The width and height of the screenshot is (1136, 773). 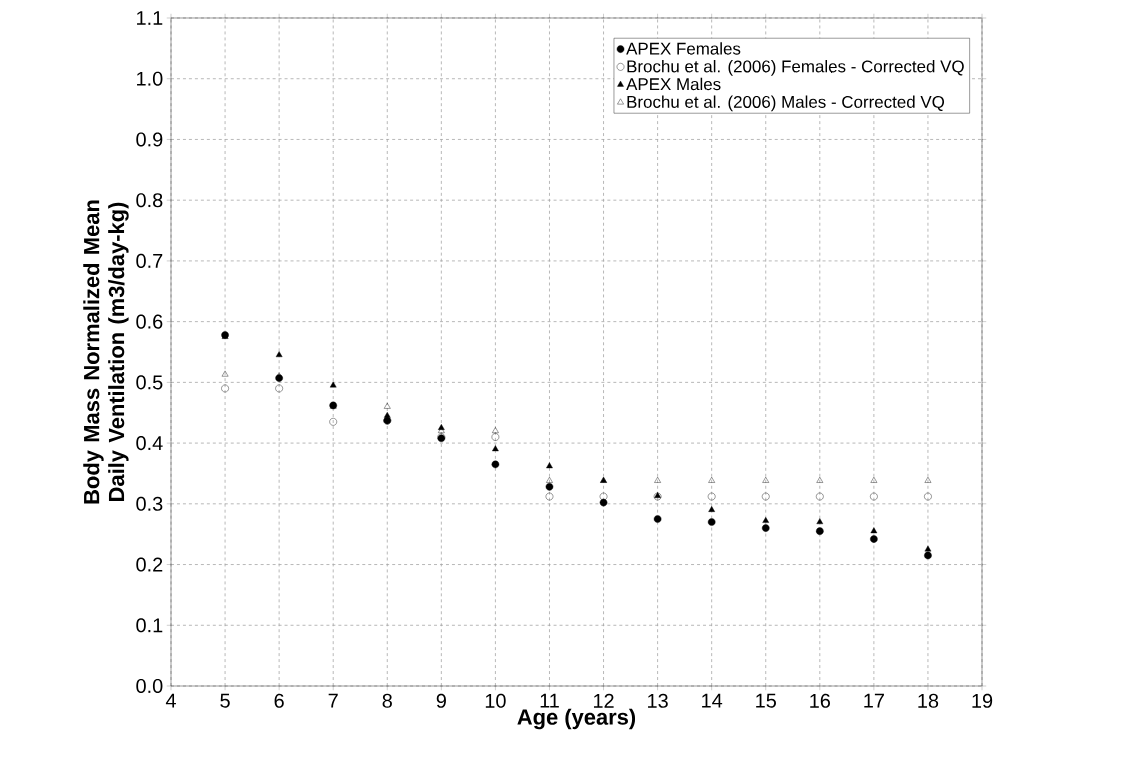 I want to click on y-tick-label: 1.0, so click(x=150, y=78).